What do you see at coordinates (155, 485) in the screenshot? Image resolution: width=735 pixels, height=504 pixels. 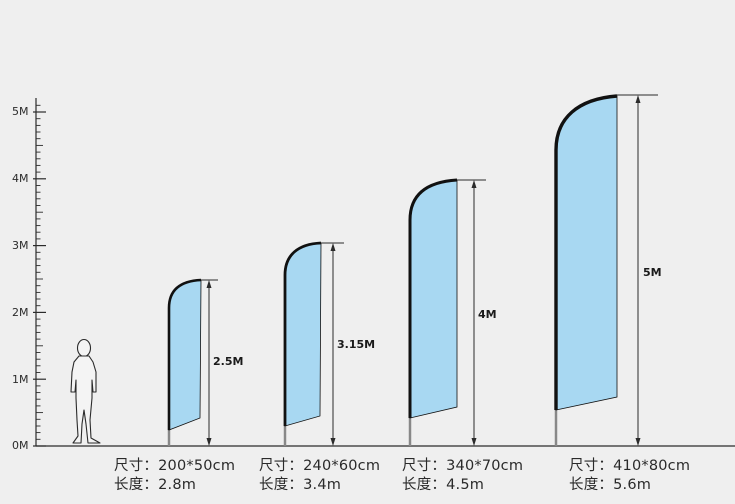 I see `flag-length-text: 长度：2.8m` at bounding box center [155, 485].